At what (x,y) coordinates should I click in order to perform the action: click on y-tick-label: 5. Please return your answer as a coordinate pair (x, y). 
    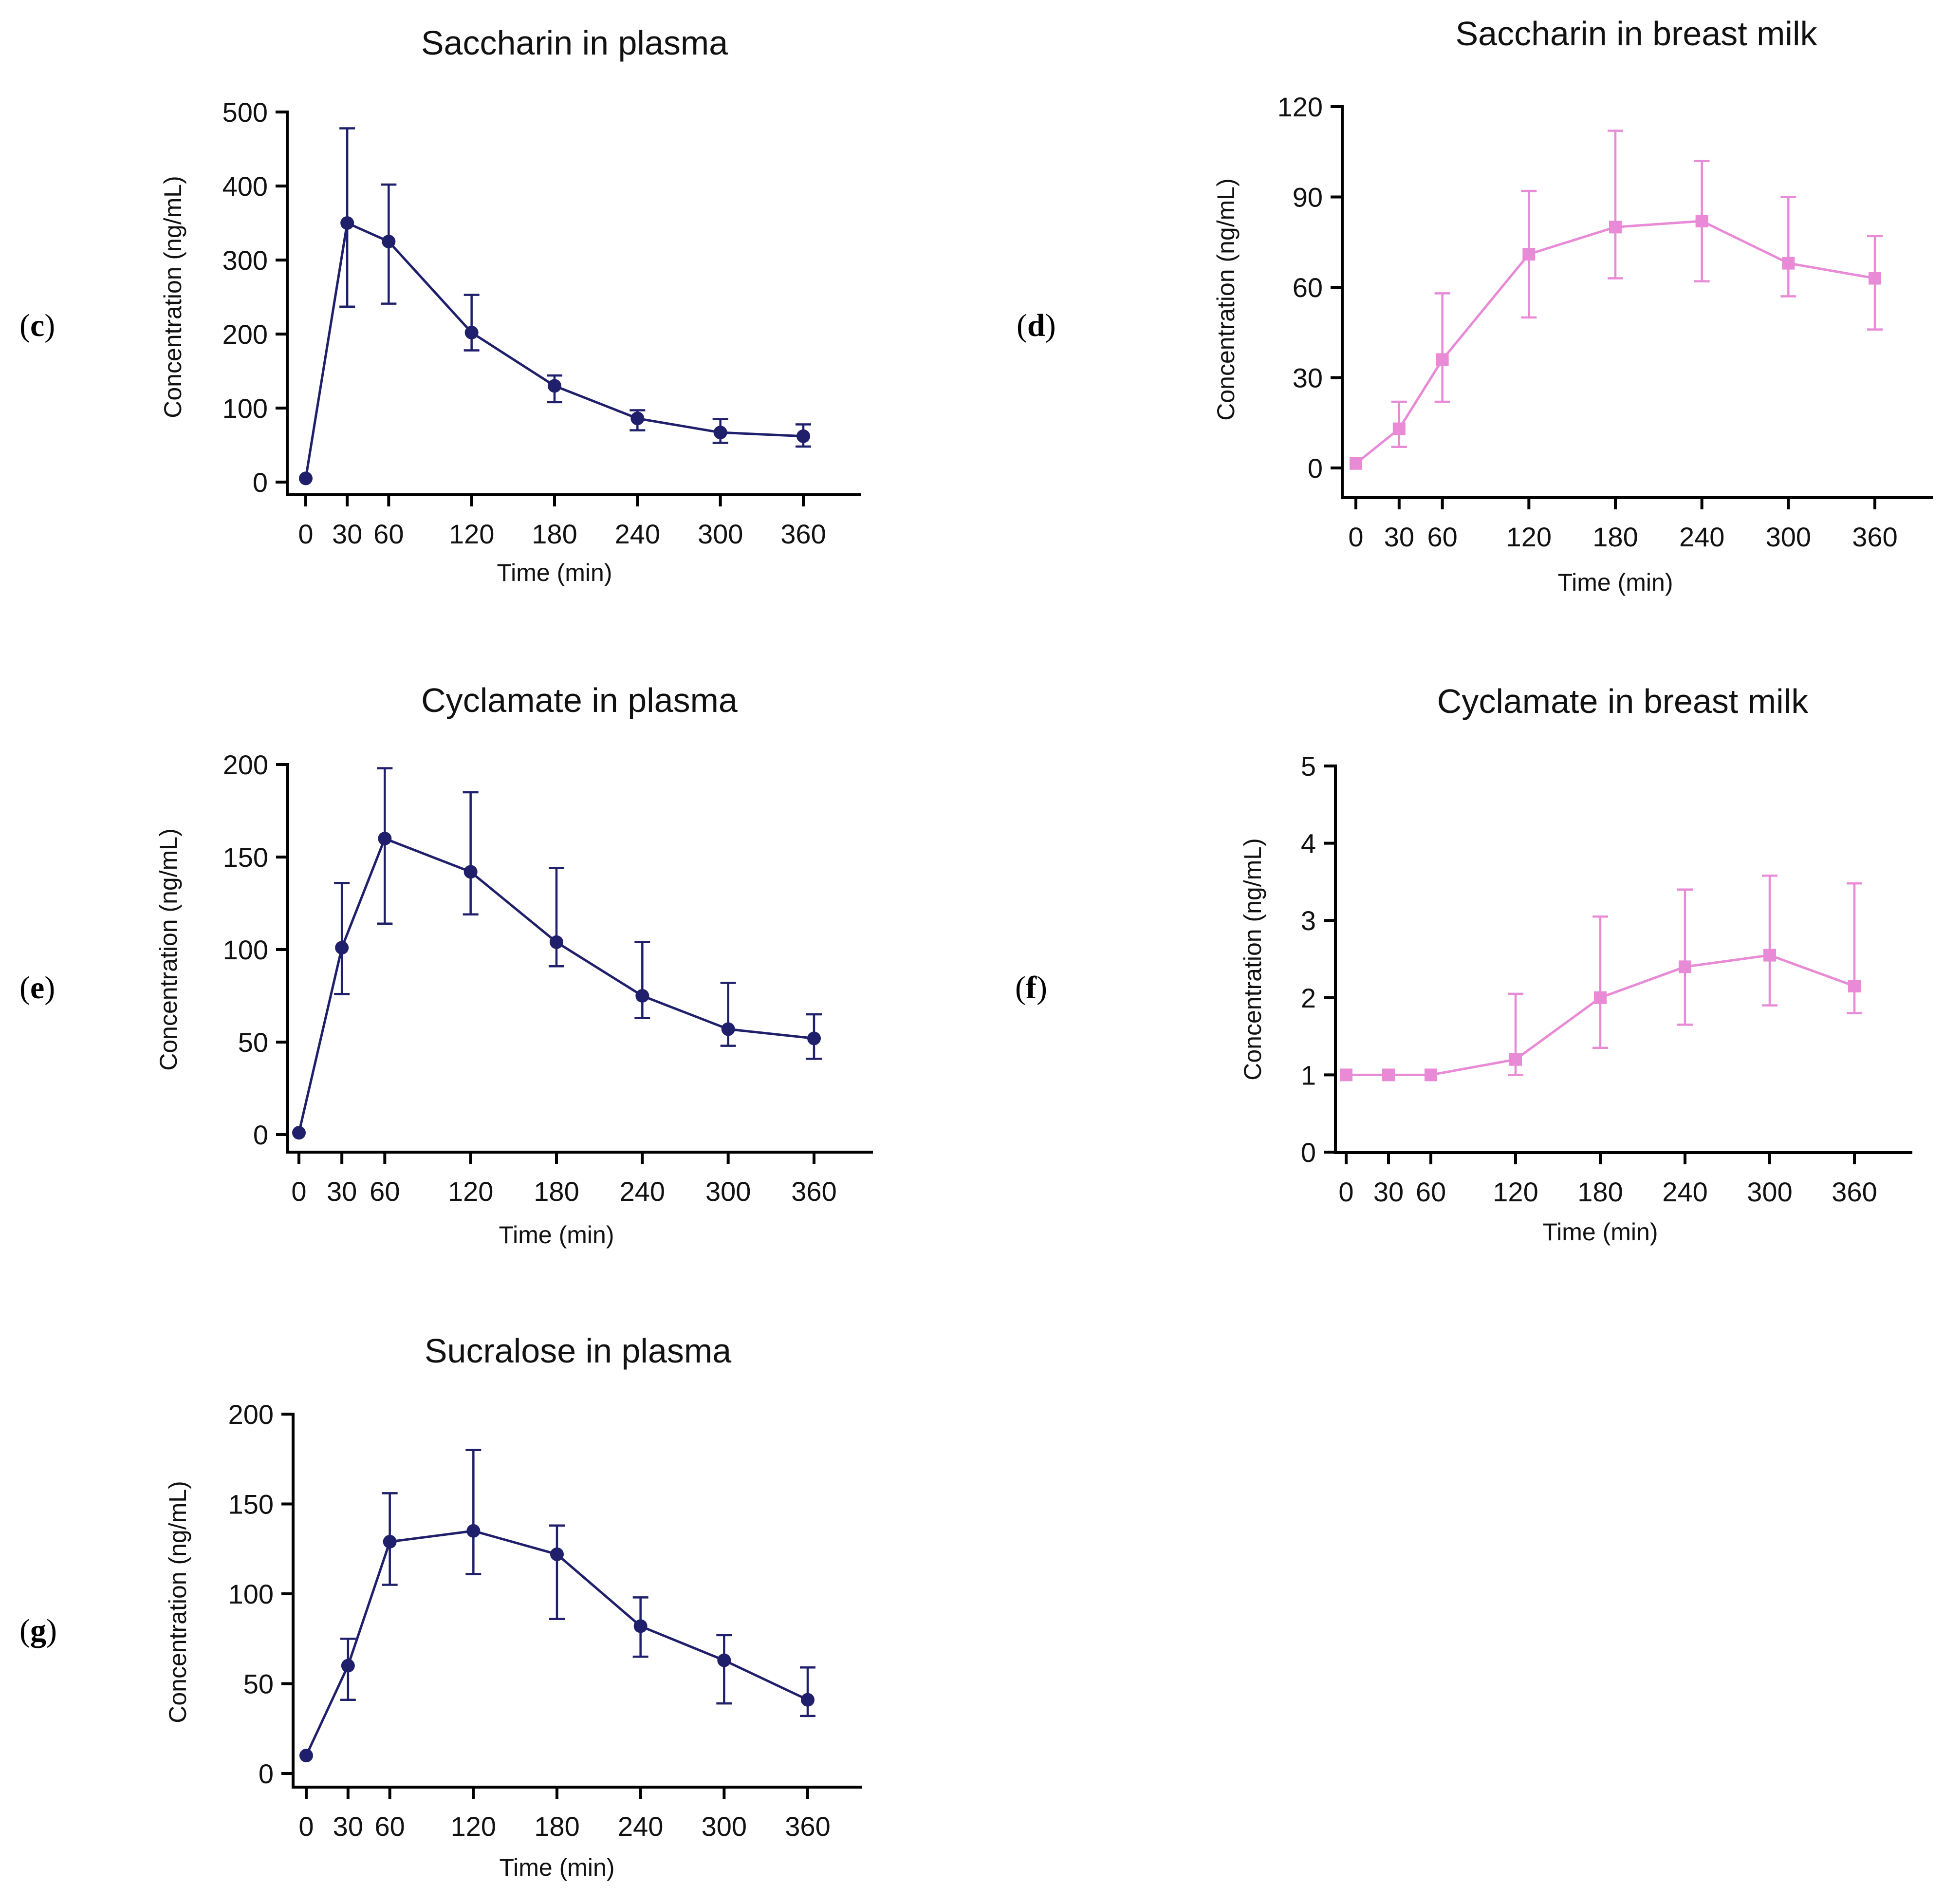
    Looking at the image, I should click on (1308, 766).